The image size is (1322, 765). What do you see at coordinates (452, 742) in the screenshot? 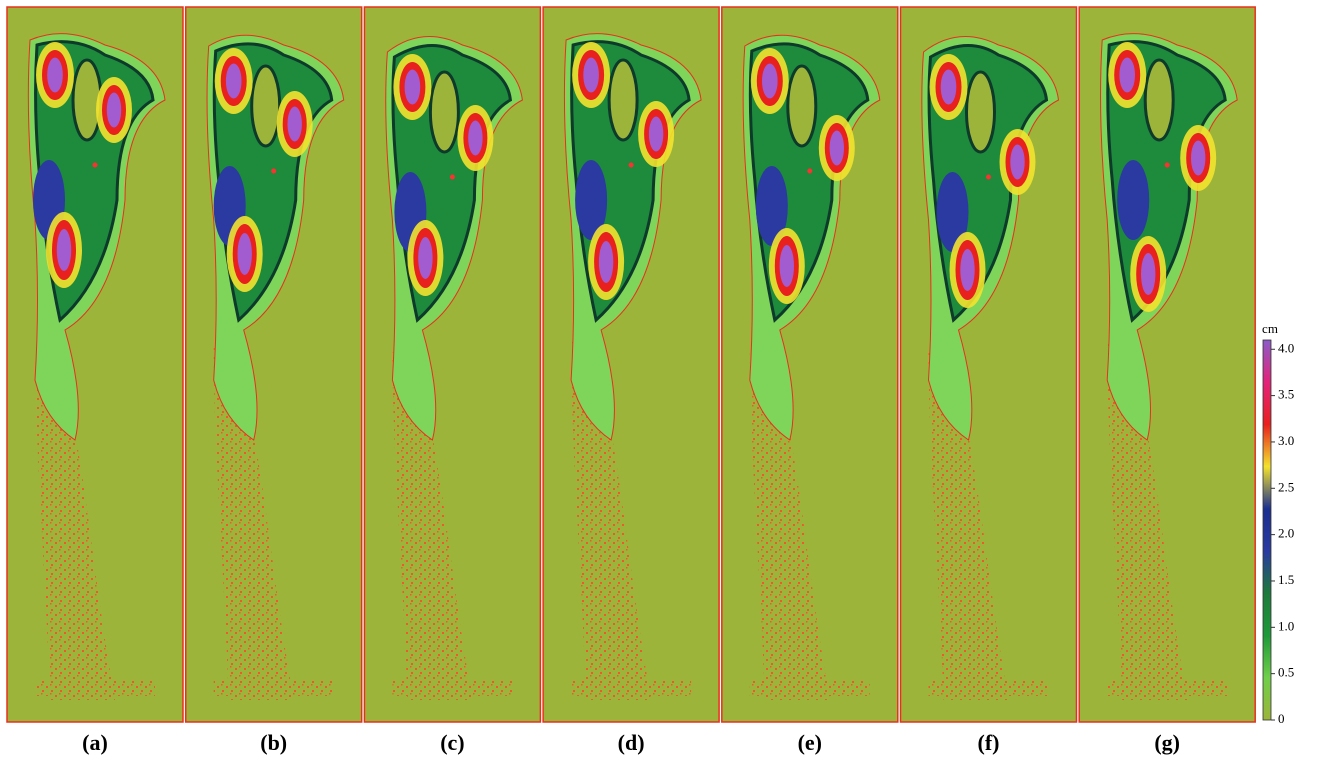
I see `panel-label: (c)` at bounding box center [452, 742].